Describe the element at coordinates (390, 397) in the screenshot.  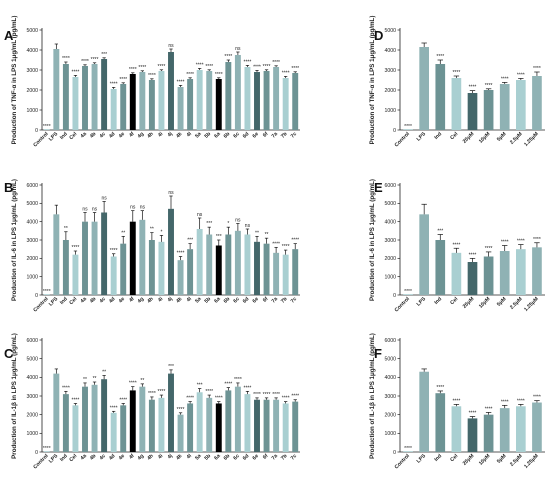
I see `y-tick-label: 3000` at that location.